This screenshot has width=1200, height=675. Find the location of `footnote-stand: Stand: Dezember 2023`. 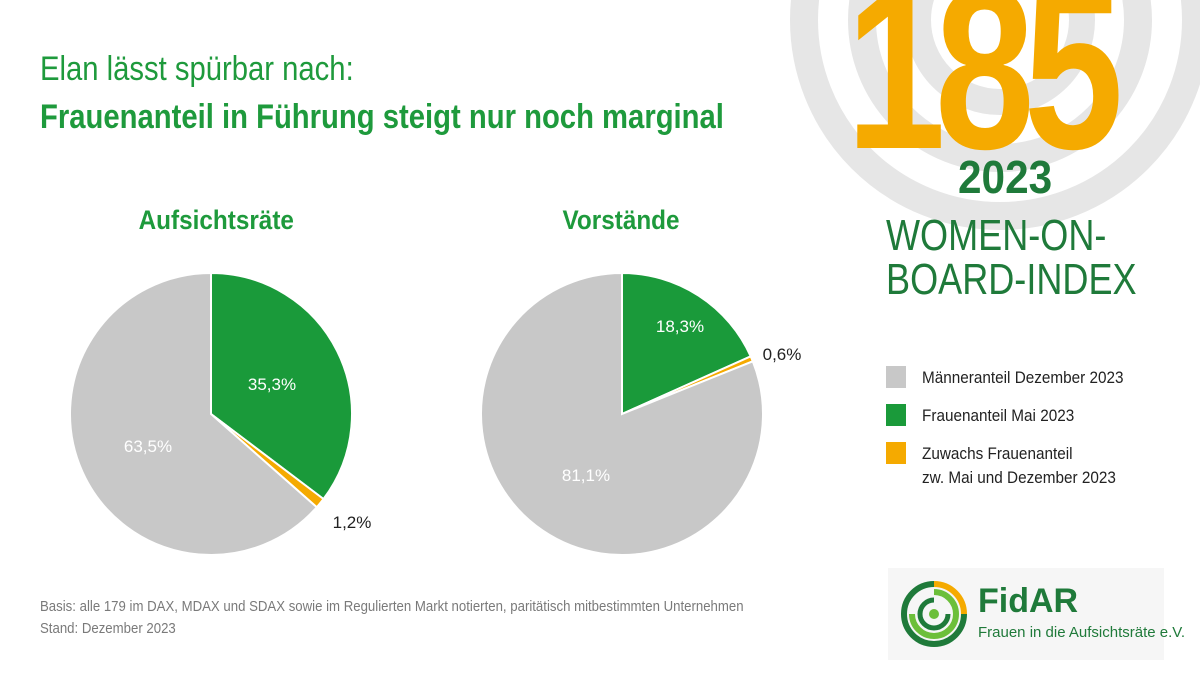

footnote-stand: Stand: Dezember 2023 is located at coordinates (108, 628).